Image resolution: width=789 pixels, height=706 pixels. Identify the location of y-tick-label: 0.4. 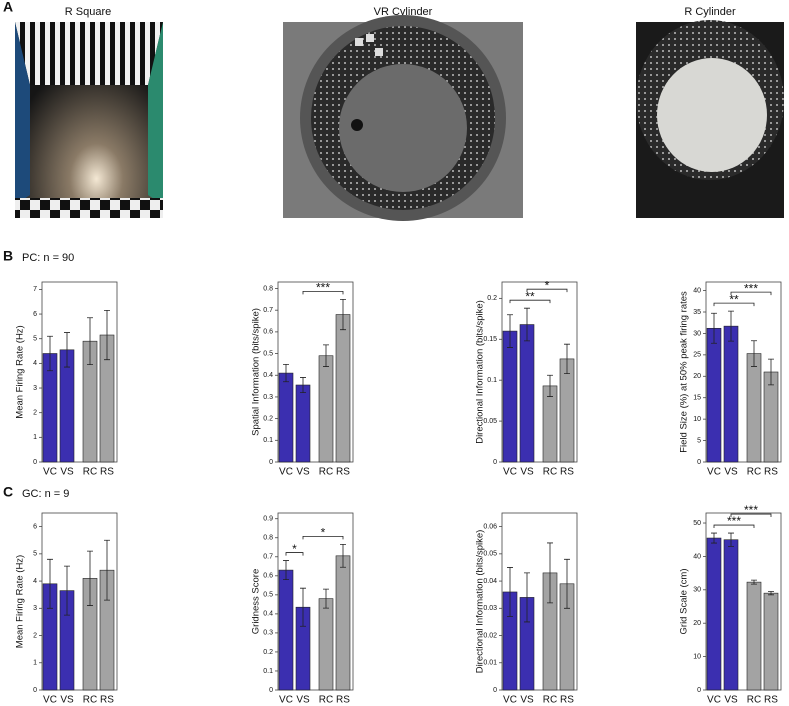
(268, 375).